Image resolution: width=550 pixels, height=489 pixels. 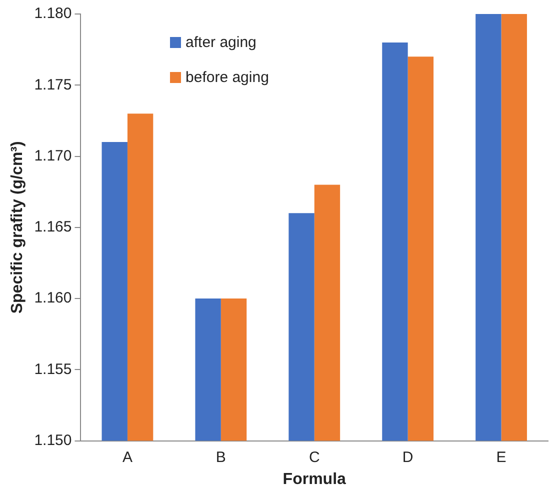 What do you see at coordinates (53, 155) in the screenshot?
I see `y-tick-label: 1.170` at bounding box center [53, 155].